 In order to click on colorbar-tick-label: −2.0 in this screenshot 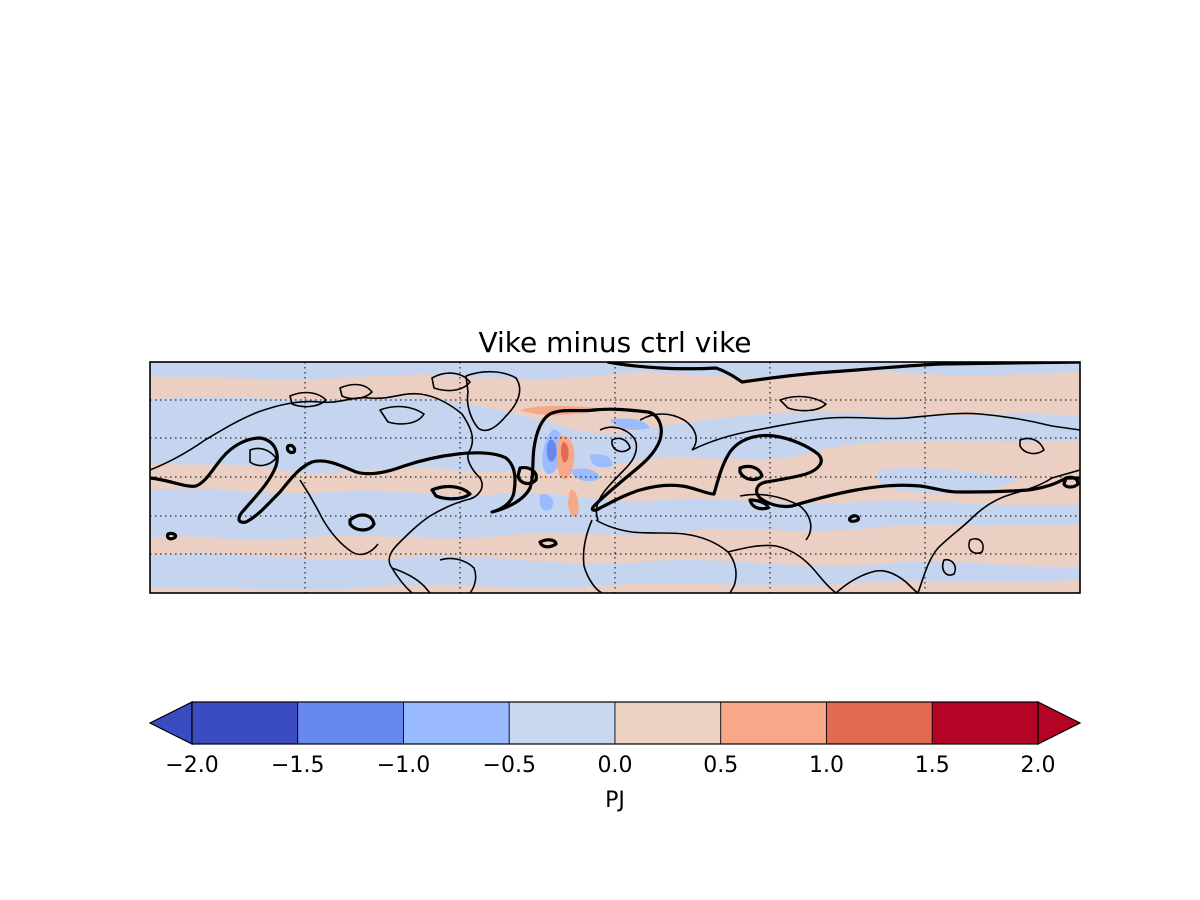, I will do `click(191, 765)`.